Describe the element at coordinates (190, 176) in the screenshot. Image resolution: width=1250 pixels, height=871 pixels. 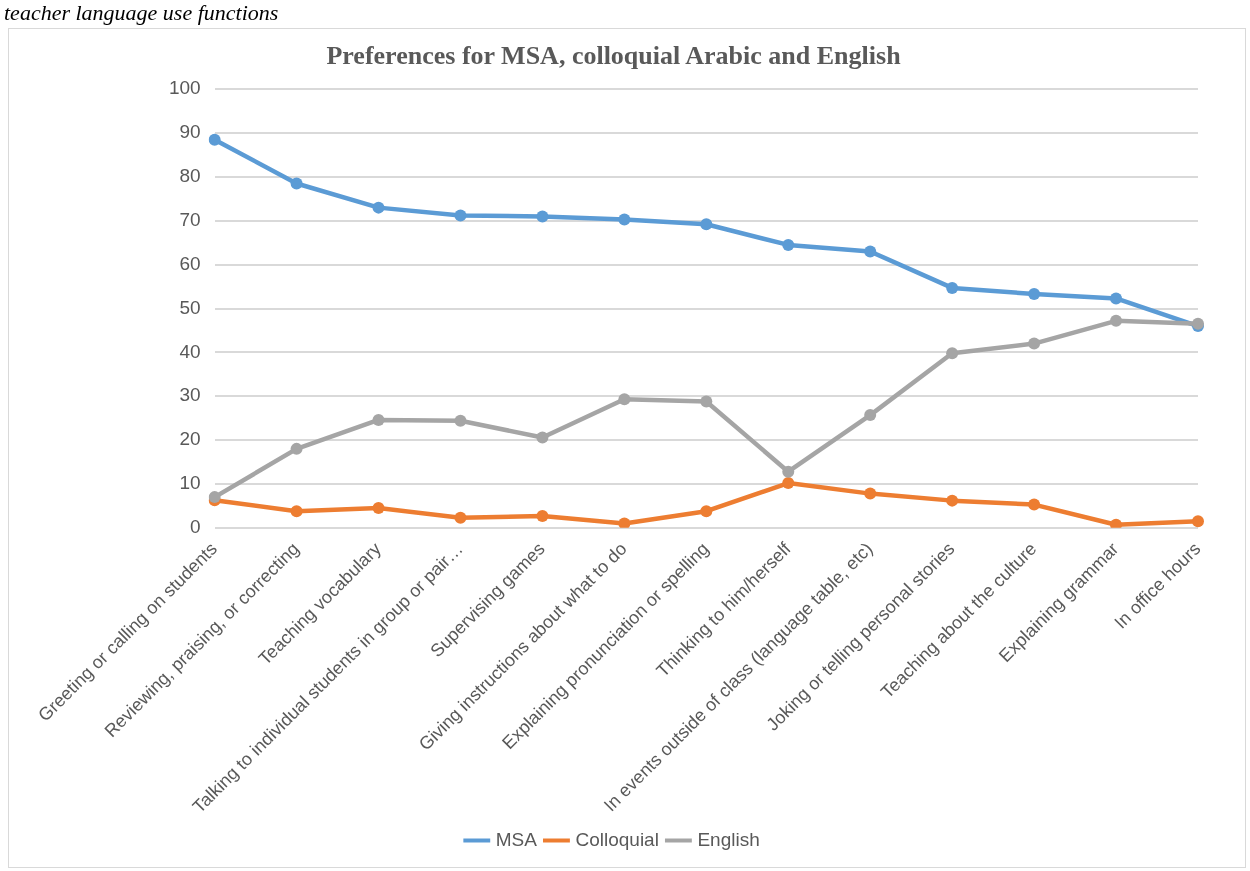
I see `y-tick-label: 80` at that location.